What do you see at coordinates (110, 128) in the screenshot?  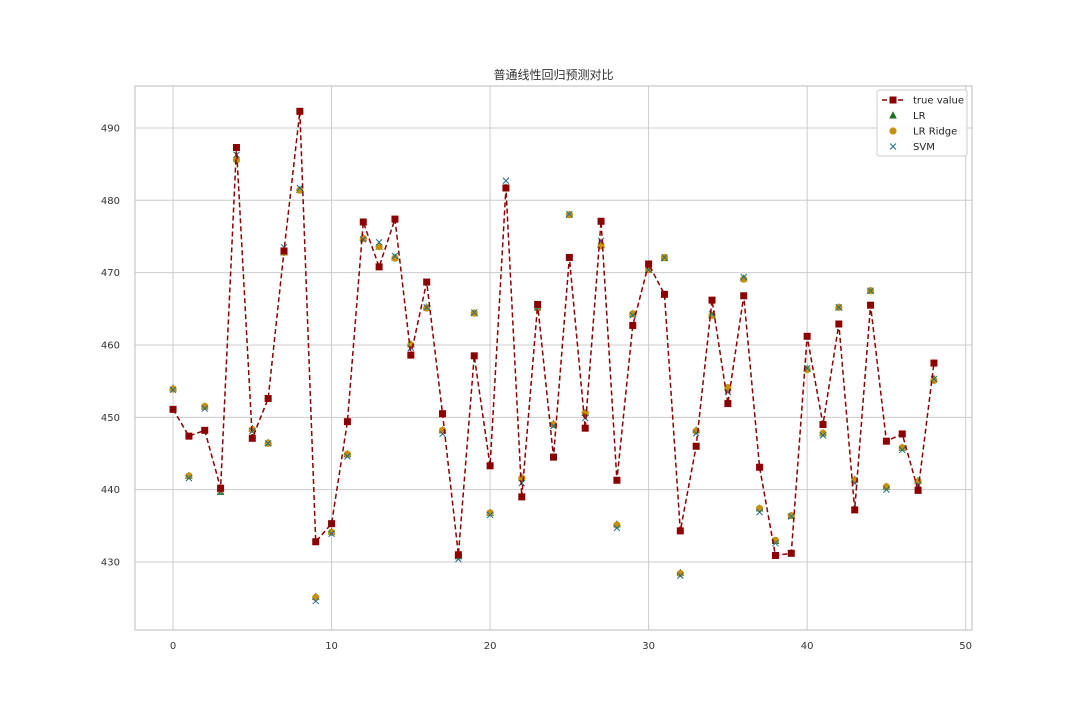 I see `y-tick-label: 490` at bounding box center [110, 128].